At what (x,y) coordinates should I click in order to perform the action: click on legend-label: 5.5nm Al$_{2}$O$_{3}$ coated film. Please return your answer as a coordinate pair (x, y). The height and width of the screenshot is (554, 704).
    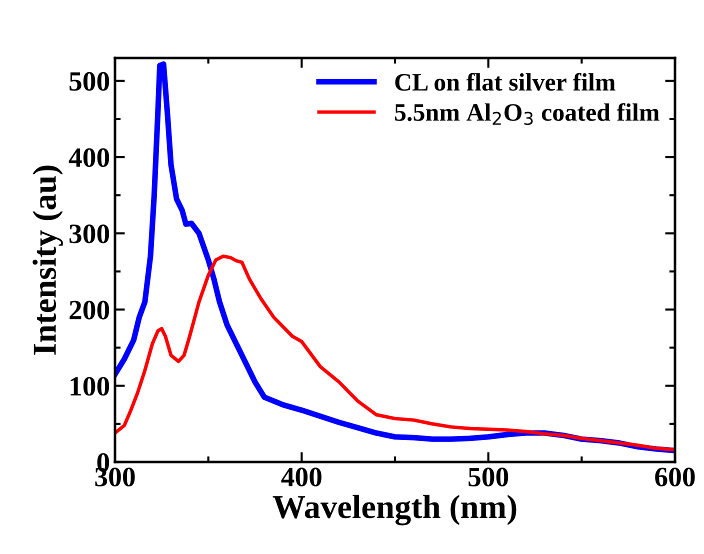
    Looking at the image, I should click on (527, 114).